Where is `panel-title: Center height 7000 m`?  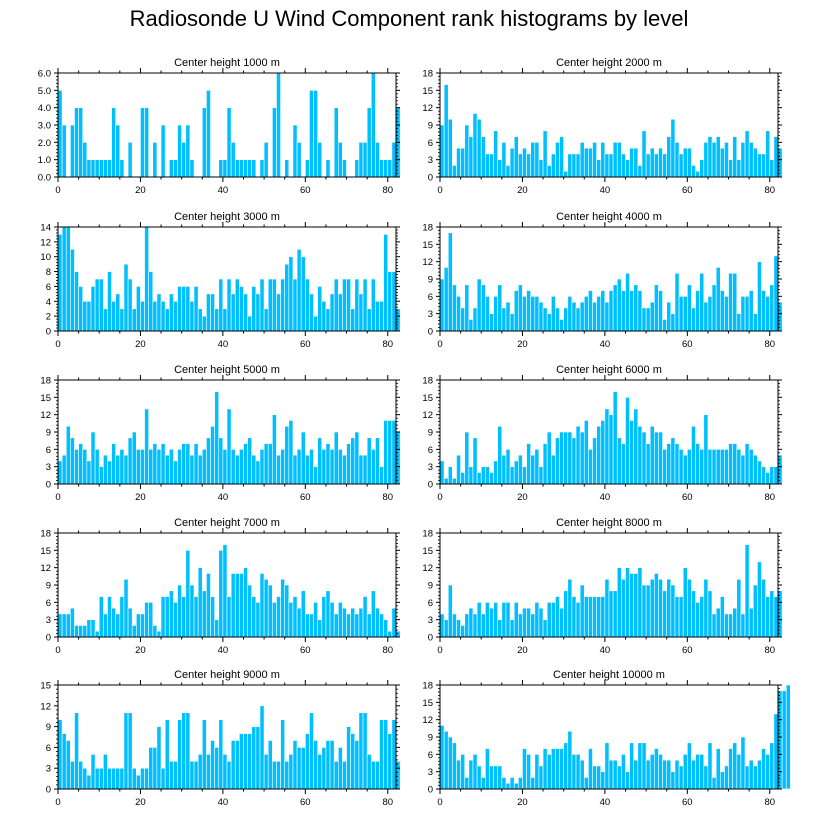 panel-title: Center height 7000 m is located at coordinates (227, 523).